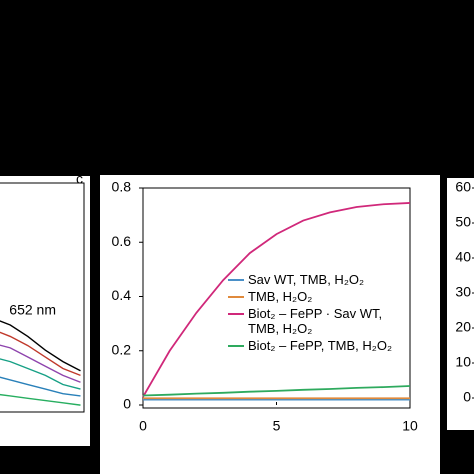  What do you see at coordinates (463, 187) in the screenshot?
I see `y-tick-label: 60` at bounding box center [463, 187].